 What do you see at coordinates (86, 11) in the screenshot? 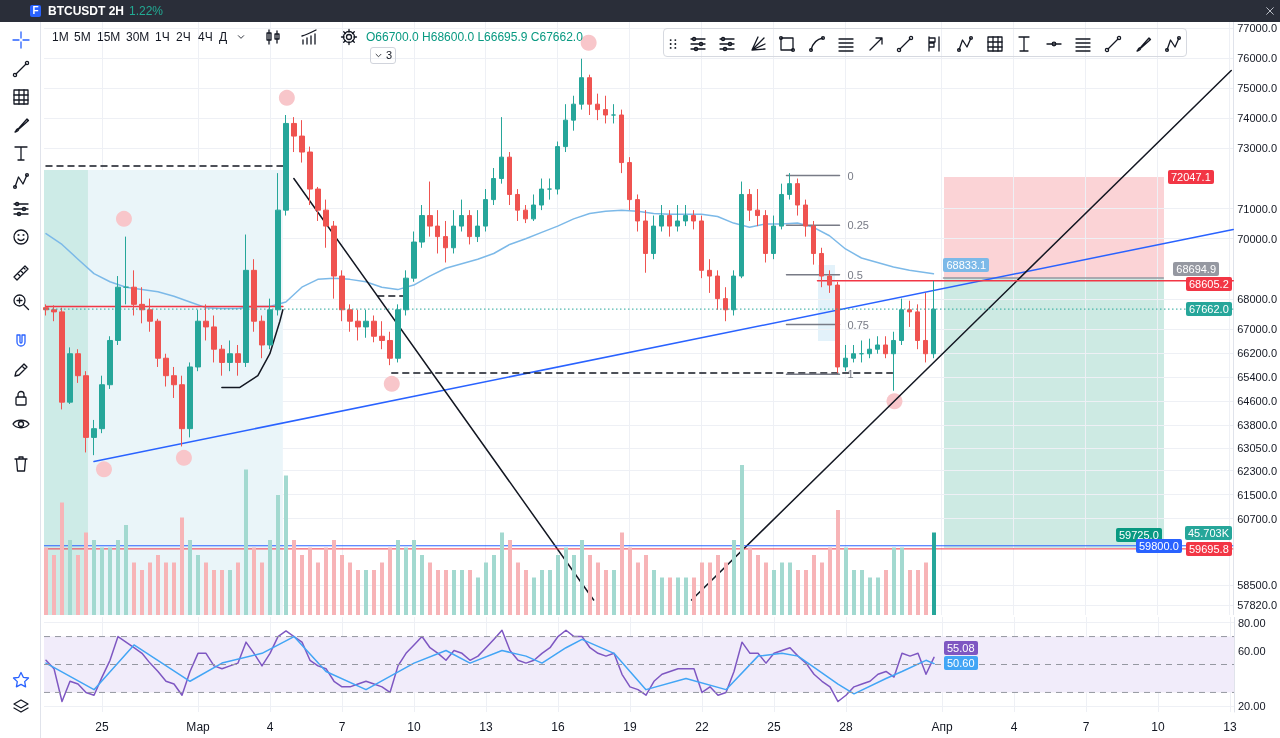
I see `chart-title: BTCUSDT 2H` at bounding box center [86, 11].